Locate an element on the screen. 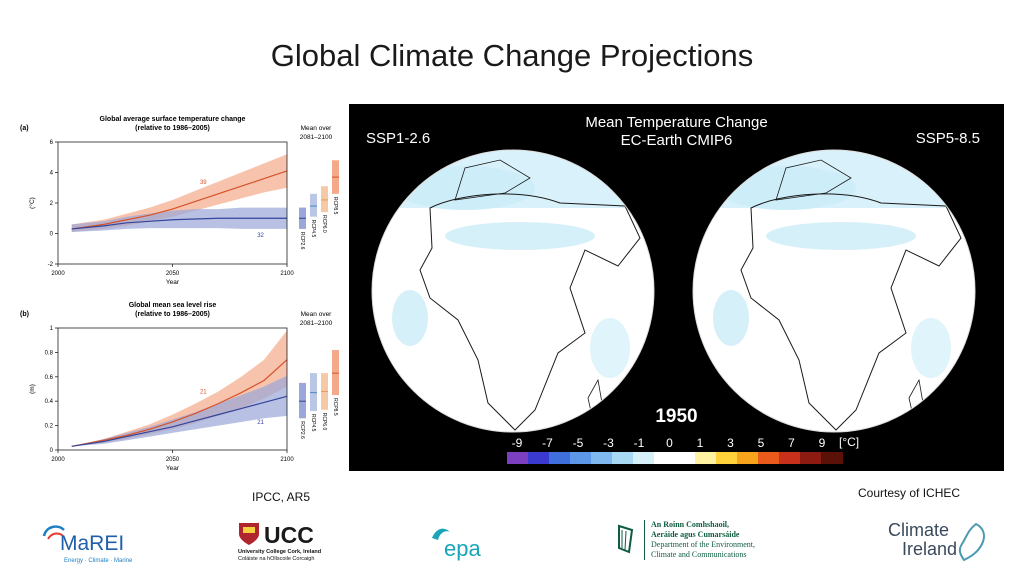  chart1-side-label-RCP2.6: RCP2.6 is located at coordinates (302, 430).